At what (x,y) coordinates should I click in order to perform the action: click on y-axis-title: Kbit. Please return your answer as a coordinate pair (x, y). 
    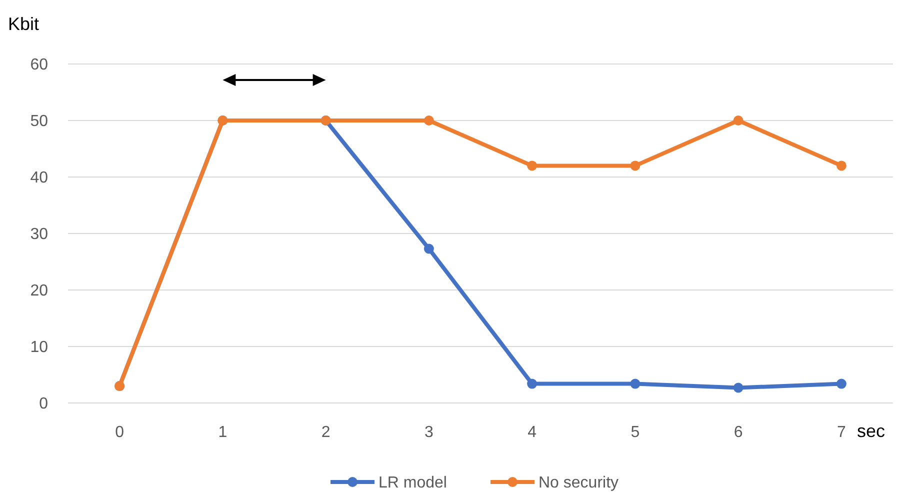
    Looking at the image, I should click on (24, 24).